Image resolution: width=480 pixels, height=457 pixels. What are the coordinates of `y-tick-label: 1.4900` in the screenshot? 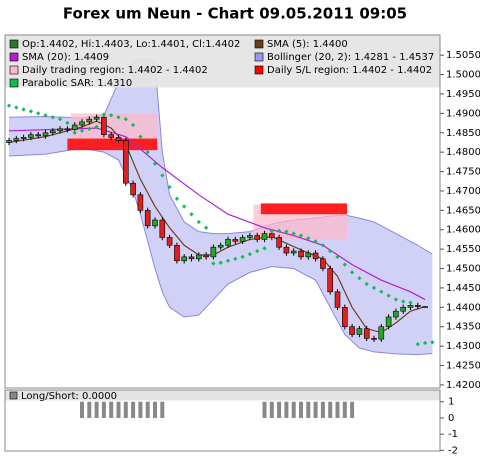 It's located at (463, 113).